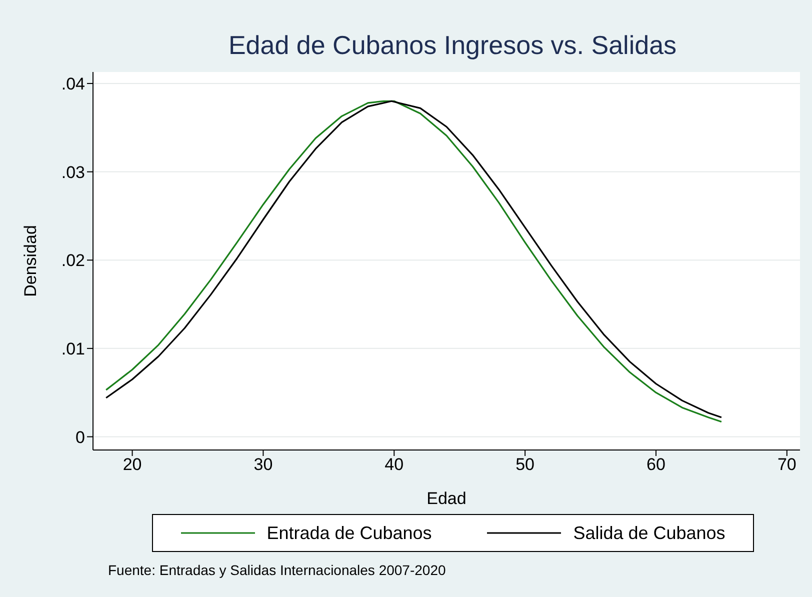 The height and width of the screenshot is (597, 812). Describe the element at coordinates (452, 45) in the screenshot. I see `chart-title: Edad de Cubanos Ingresos vs. Salidas` at that location.